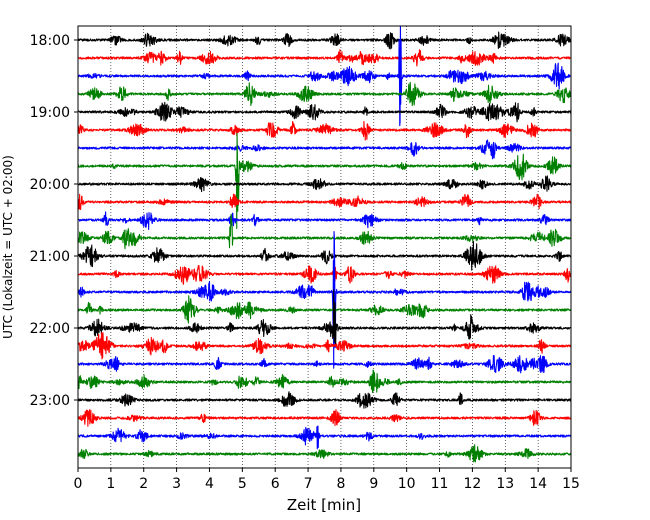  I want to click on x-tick-label: 4, so click(209, 484).